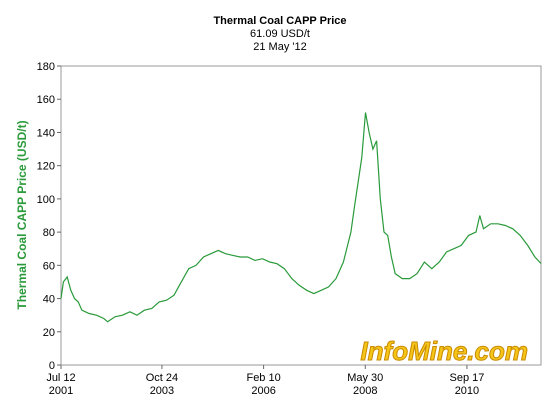 This screenshot has height=420, width=560. I want to click on y-tick-label: 100, so click(46, 200).